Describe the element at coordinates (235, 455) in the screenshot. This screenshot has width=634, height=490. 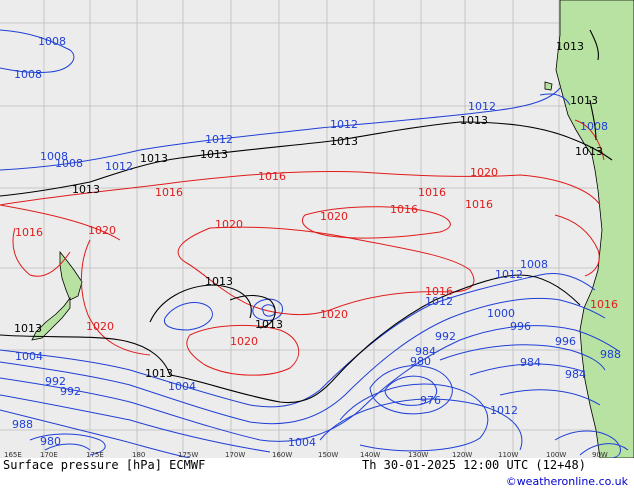
I see `longitude-tick-label: 170W` at that location.